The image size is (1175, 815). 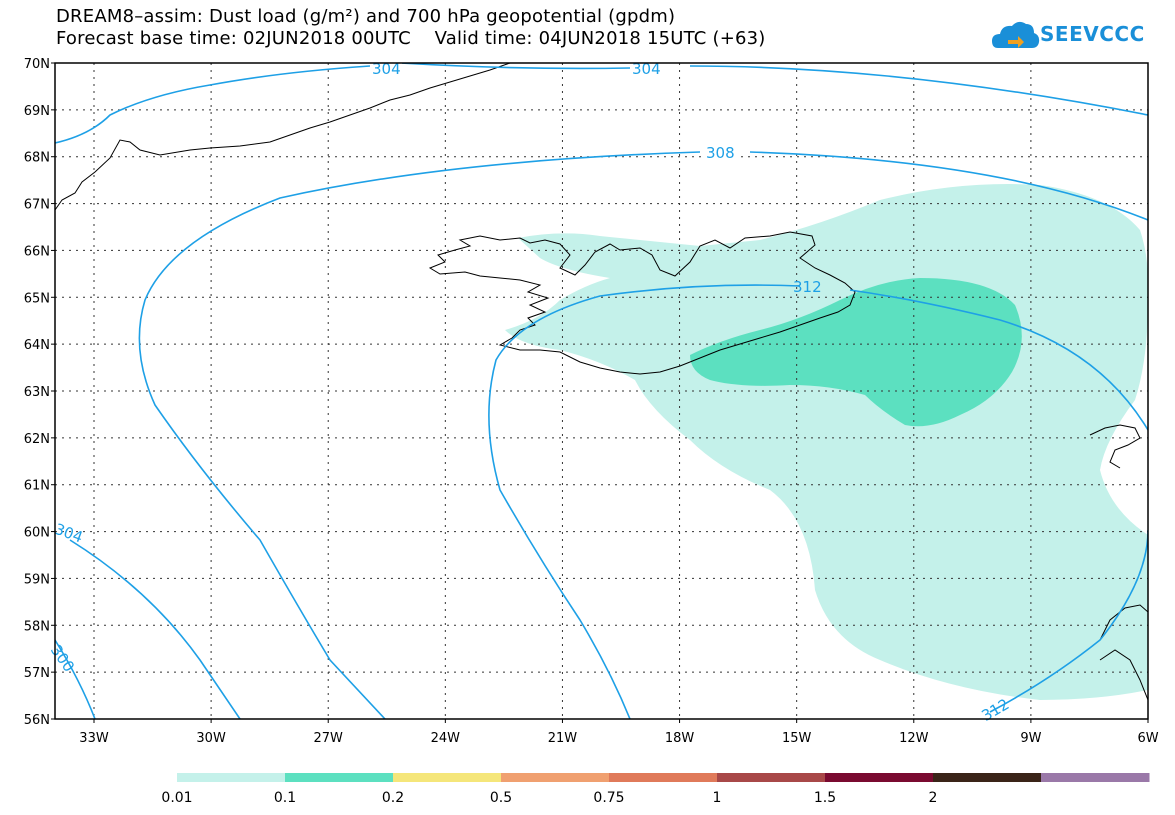 What do you see at coordinates (608, 798) in the screenshot?
I see `colorbar-label: 0.75` at bounding box center [608, 798].